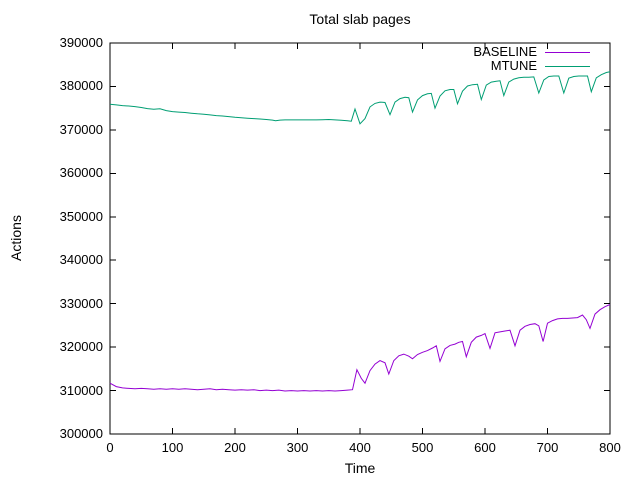 This screenshot has height=480, width=640. Describe the element at coordinates (567, 66) in the screenshot. I see `legend-line-sample-mtune` at that location.